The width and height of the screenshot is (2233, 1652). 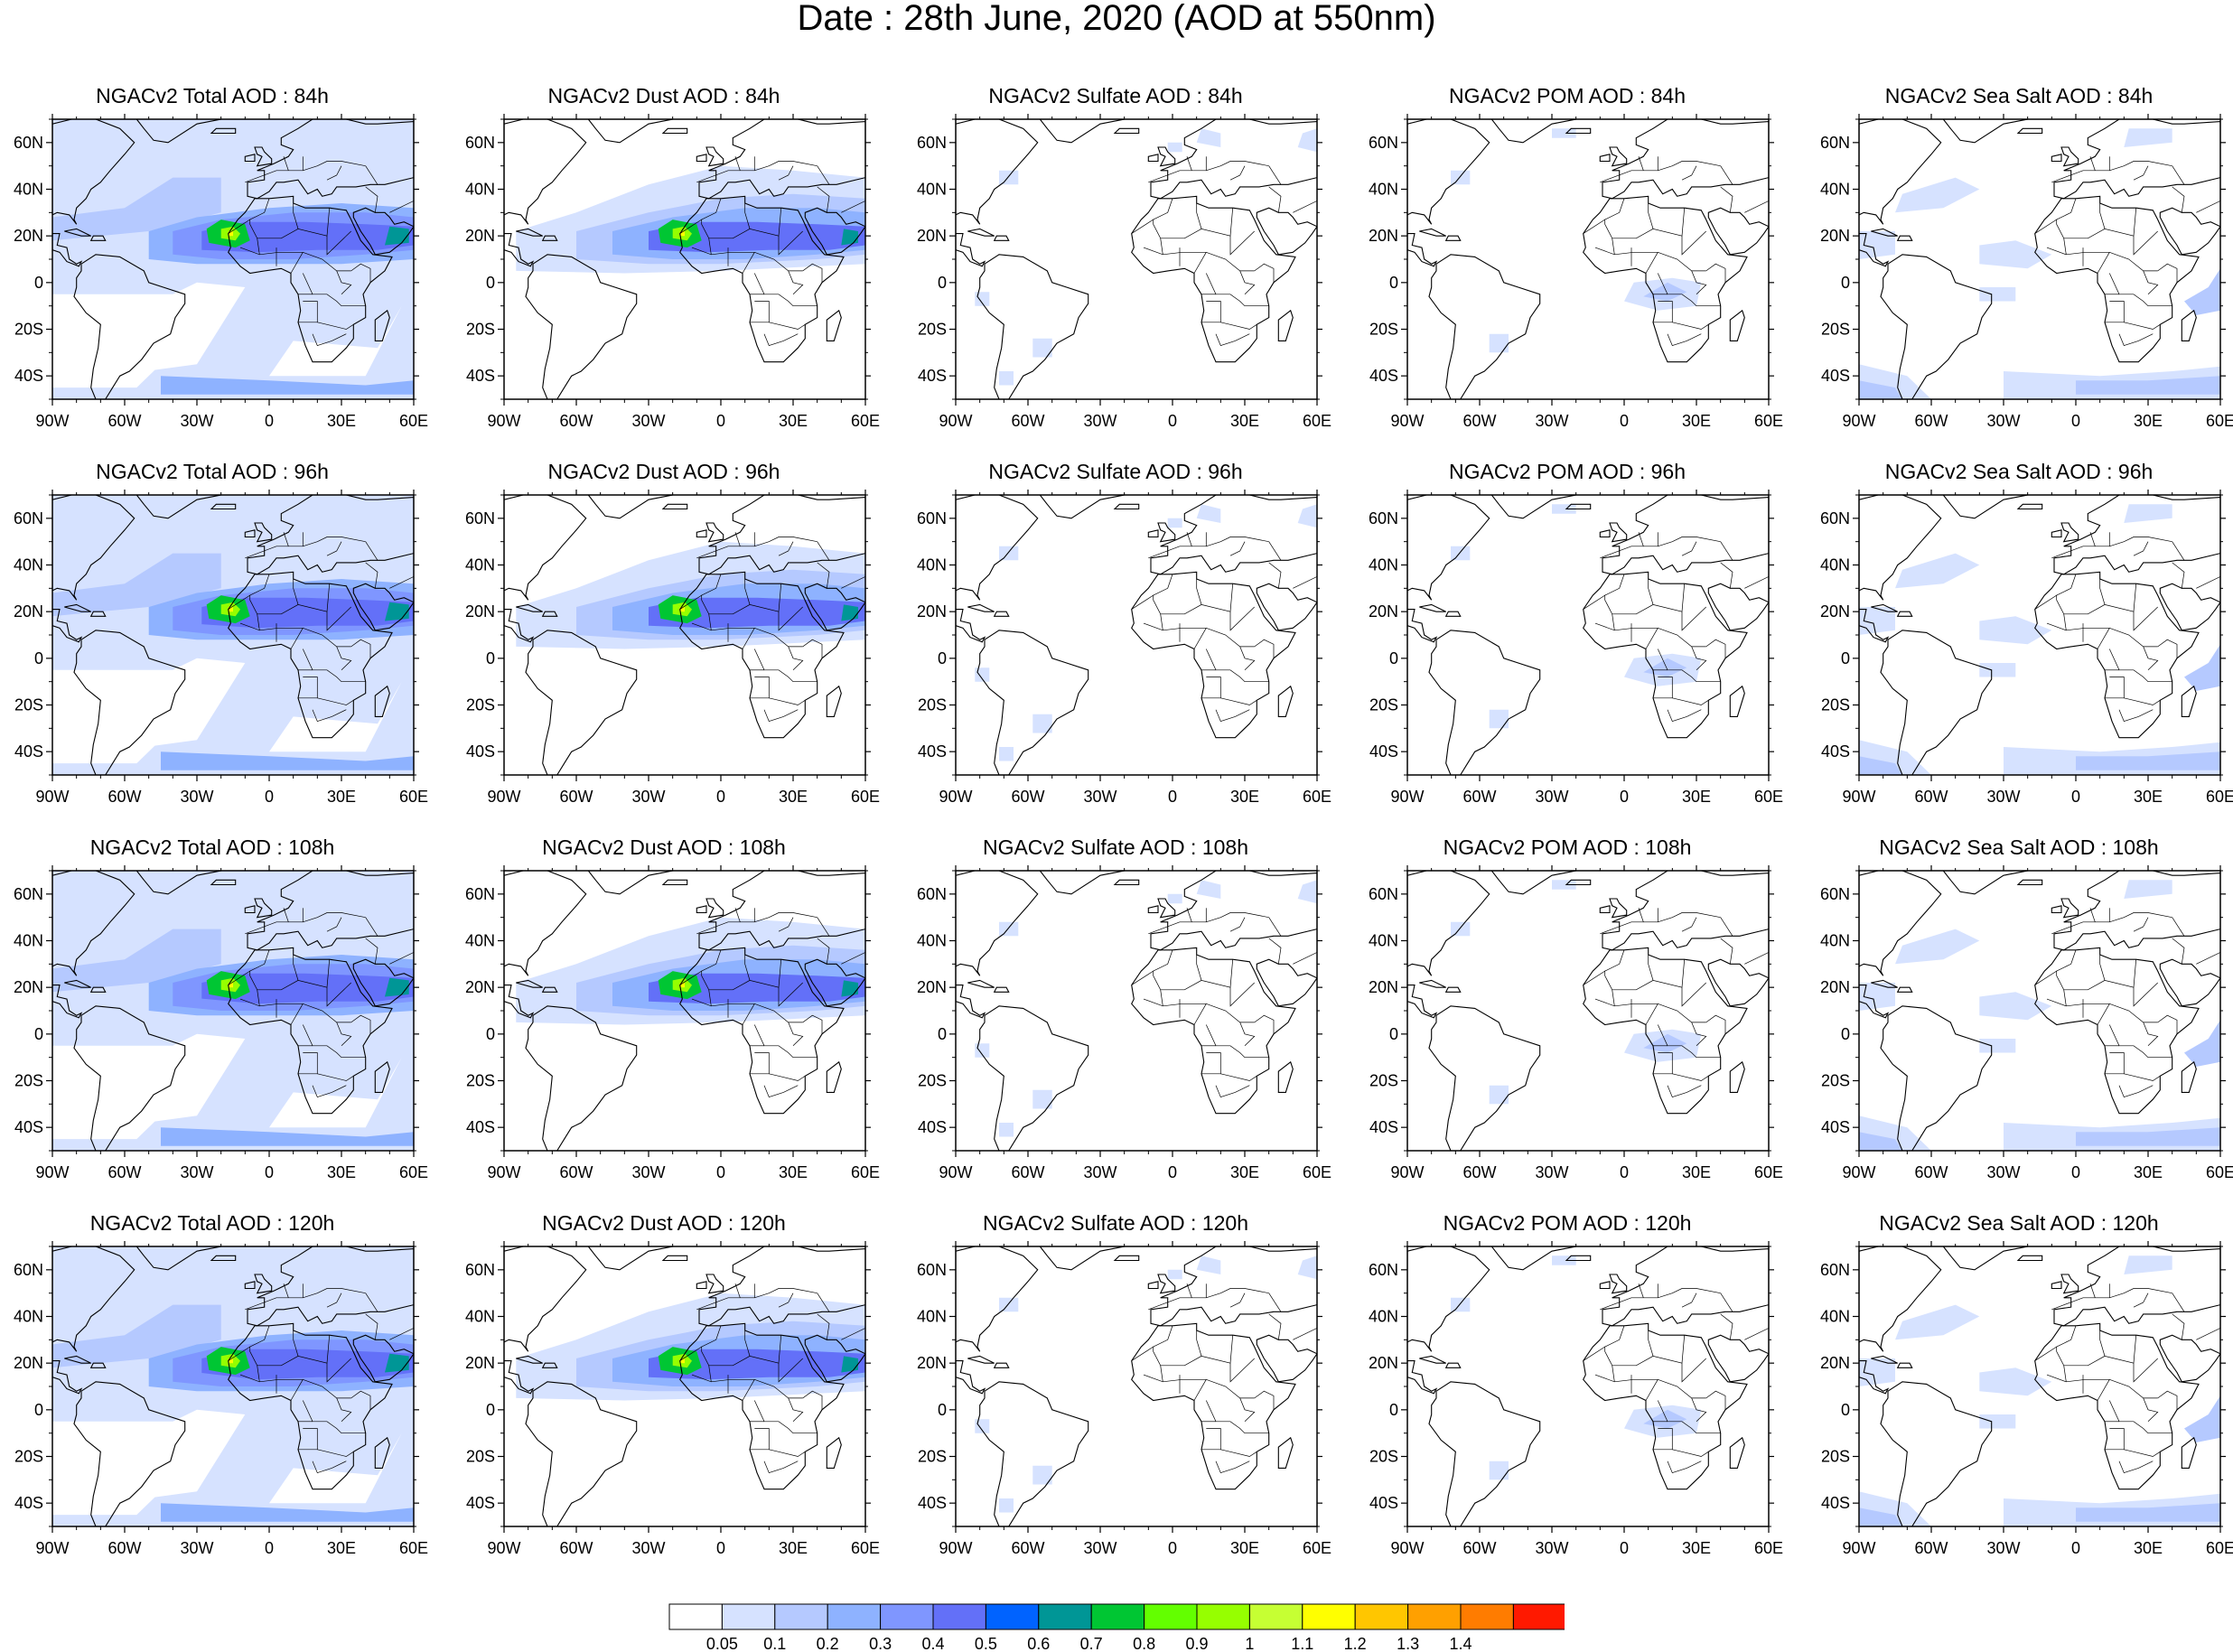 I want to click on coastlines, so click(x=1588, y=259).